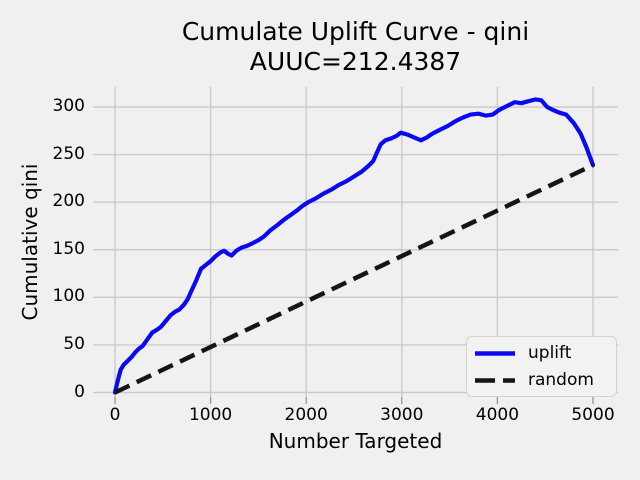 Image resolution: width=640 pixels, height=480 pixels. I want to click on x-tick-label-4000: 4000, so click(497, 415).